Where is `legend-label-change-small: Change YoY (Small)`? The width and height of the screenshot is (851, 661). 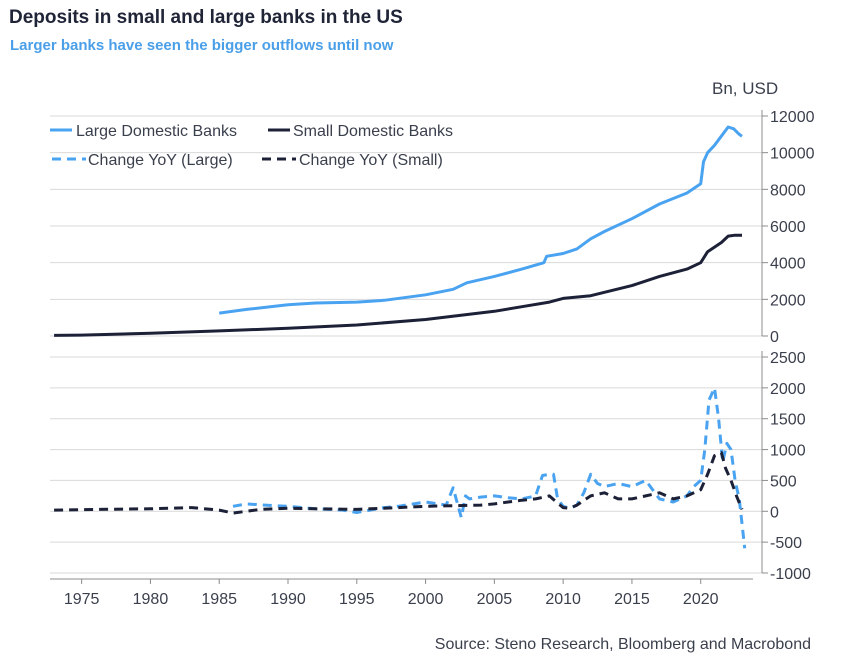
legend-label-change-small: Change YoY (Small) is located at coordinates (371, 160).